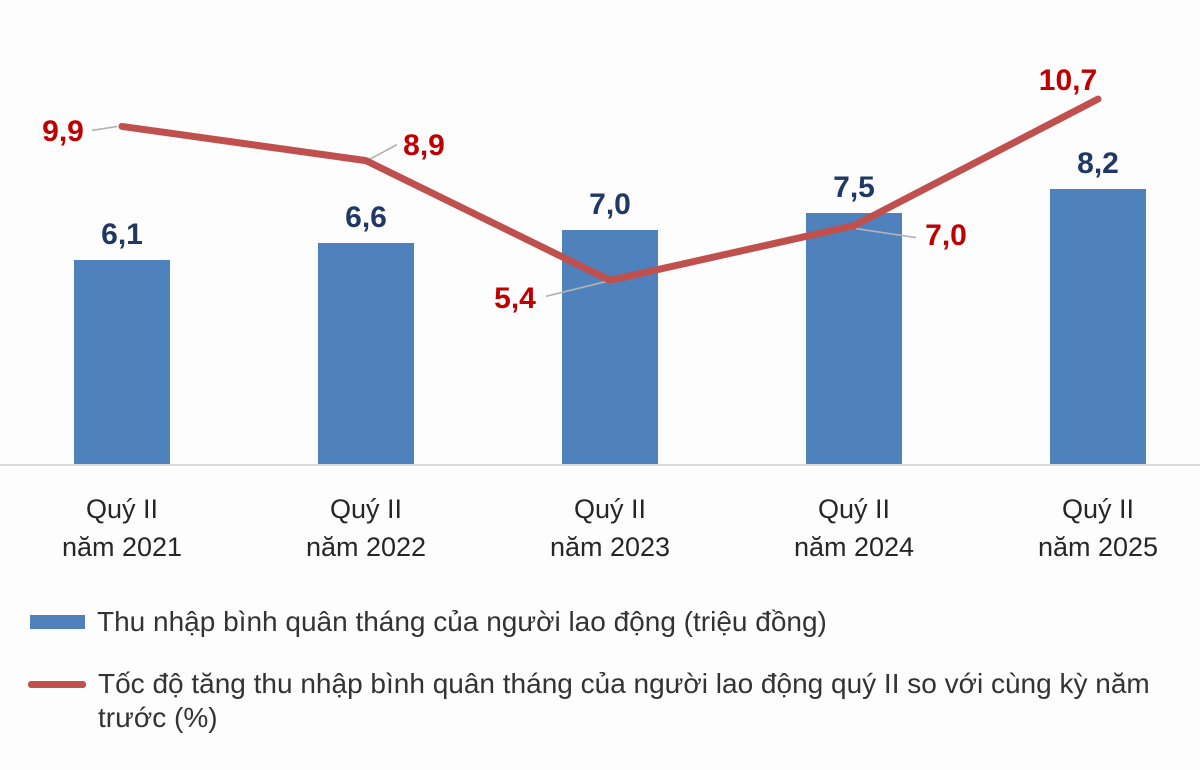 This screenshot has width=1200, height=770. What do you see at coordinates (63, 132) in the screenshot?
I see `line-point-label: 9,9` at bounding box center [63, 132].